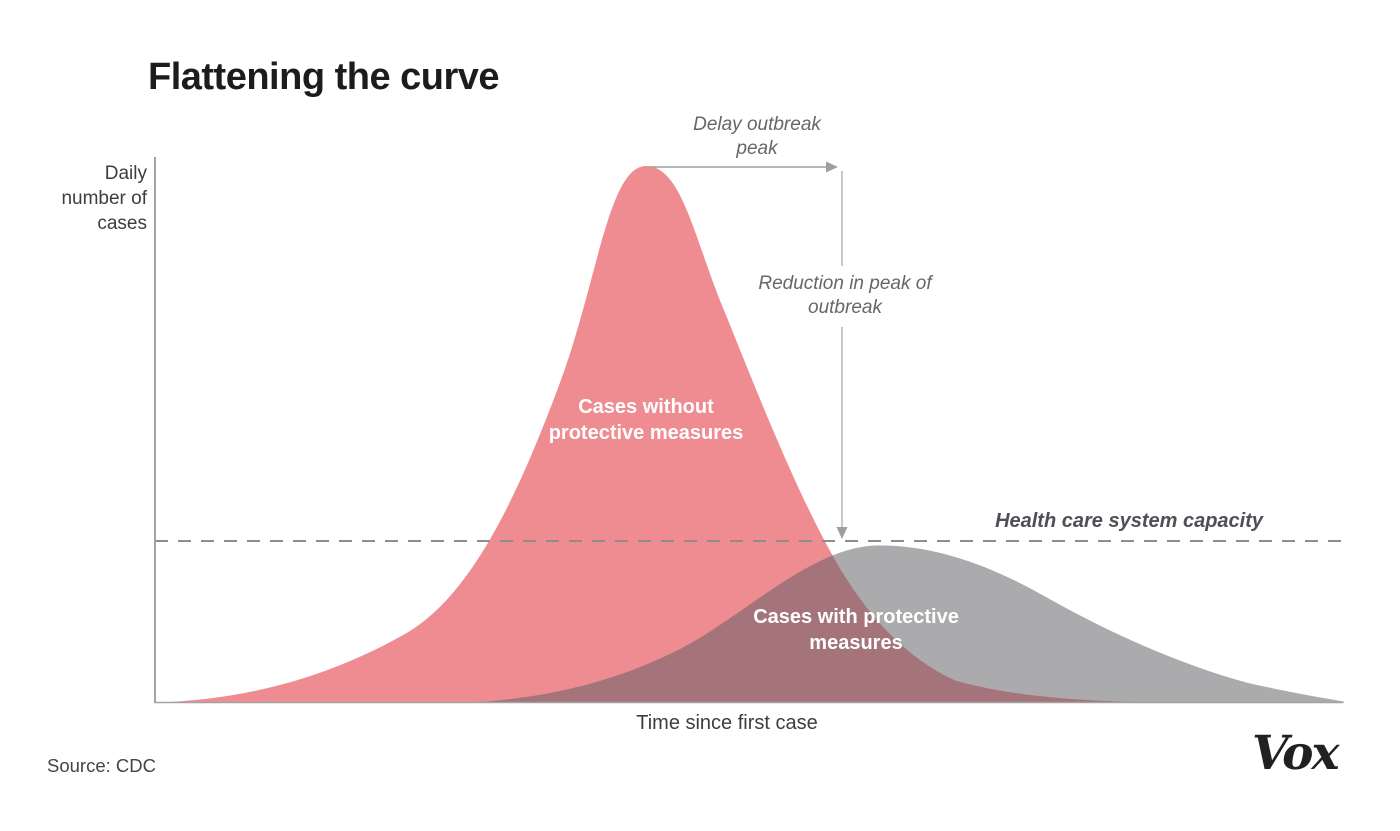 The height and width of the screenshot is (831, 1400). Describe the element at coordinates (727, 723) in the screenshot. I see `x-axis-label: Time since first case` at that location.